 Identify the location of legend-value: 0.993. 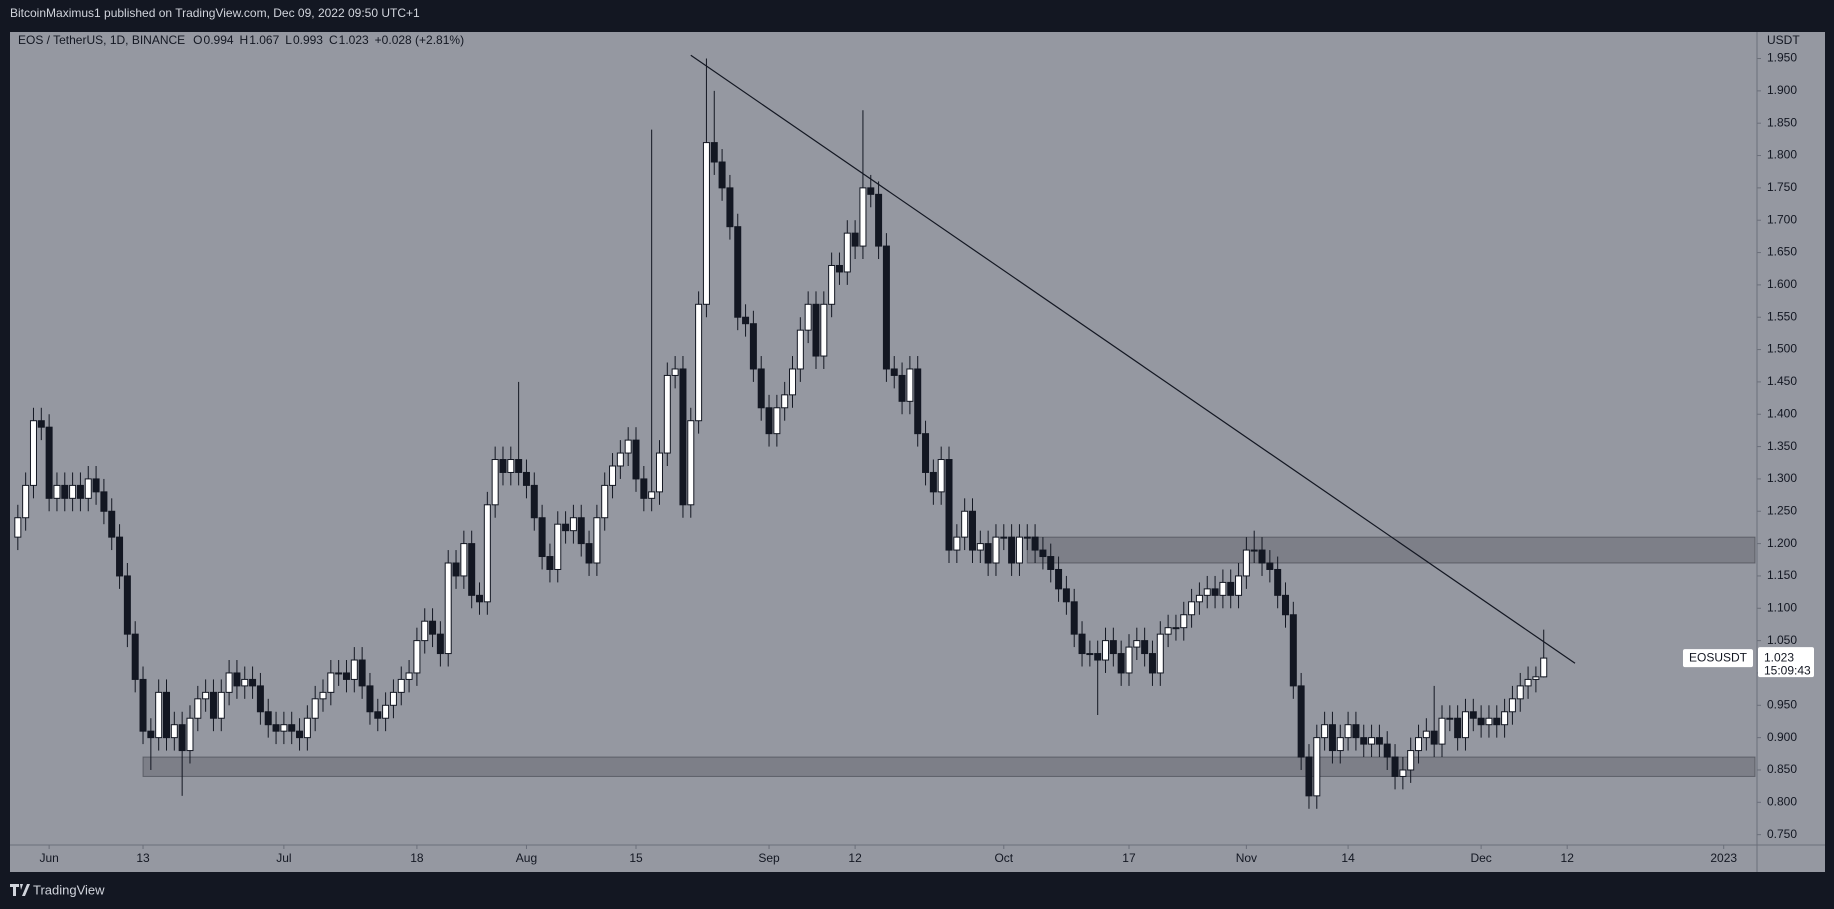
(308, 40).